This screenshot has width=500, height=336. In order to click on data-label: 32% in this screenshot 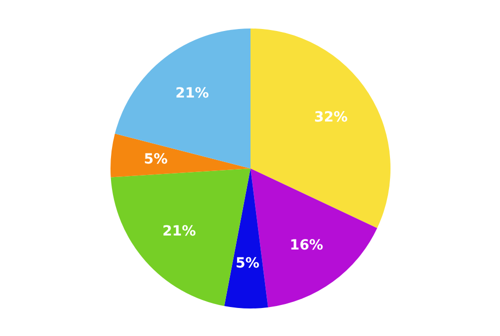, I will do `click(331, 117)`.